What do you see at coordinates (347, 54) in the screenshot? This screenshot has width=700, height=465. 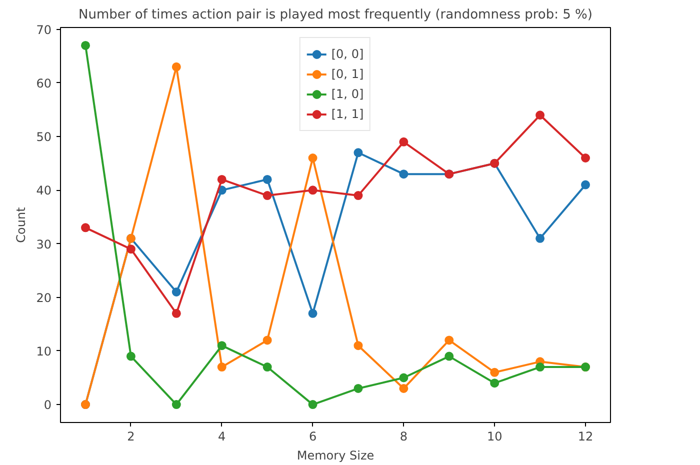 I see `legend-label: [0, 0]` at bounding box center [347, 54].